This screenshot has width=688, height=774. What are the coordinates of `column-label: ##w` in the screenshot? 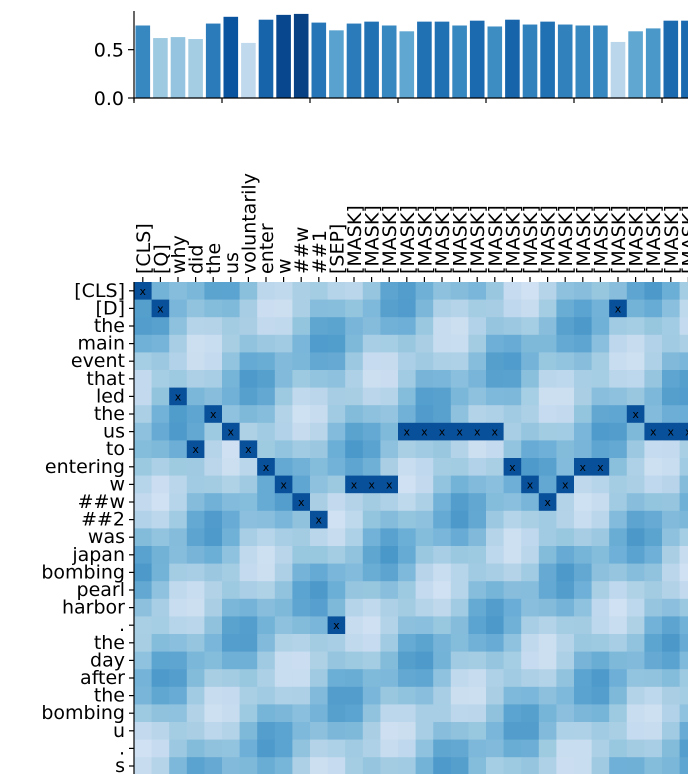 It's located at (302, 250).